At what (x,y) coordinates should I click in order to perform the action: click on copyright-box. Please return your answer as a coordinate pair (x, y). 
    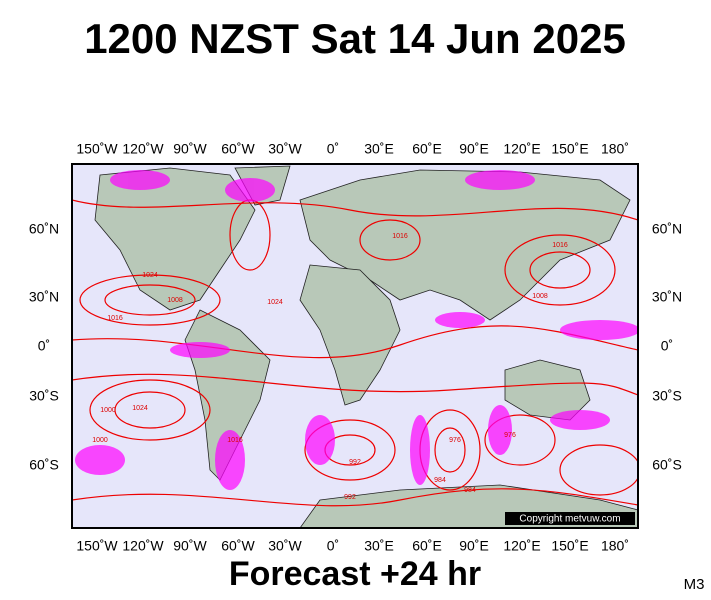
    Looking at the image, I should click on (570, 518).